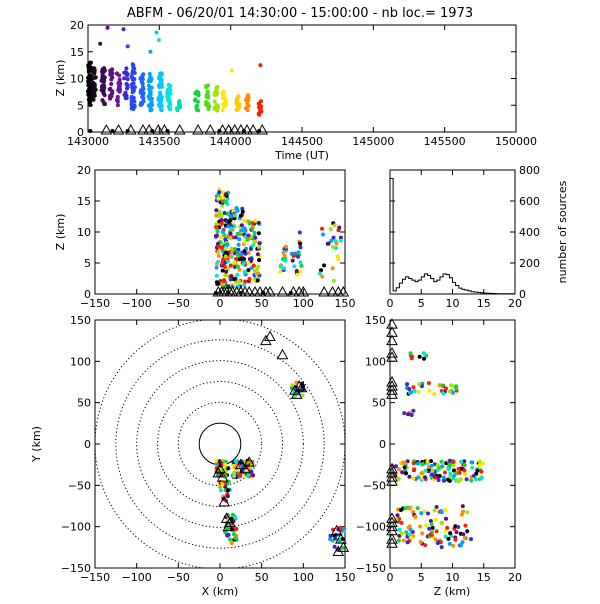 This screenshot has height=604, width=600. Describe the element at coordinates (205, 237) in the screenshot. I see `x-z-panel: Z (km) −150 −100 −50 0 50 100 150 0 5 10 15 20` at that location.